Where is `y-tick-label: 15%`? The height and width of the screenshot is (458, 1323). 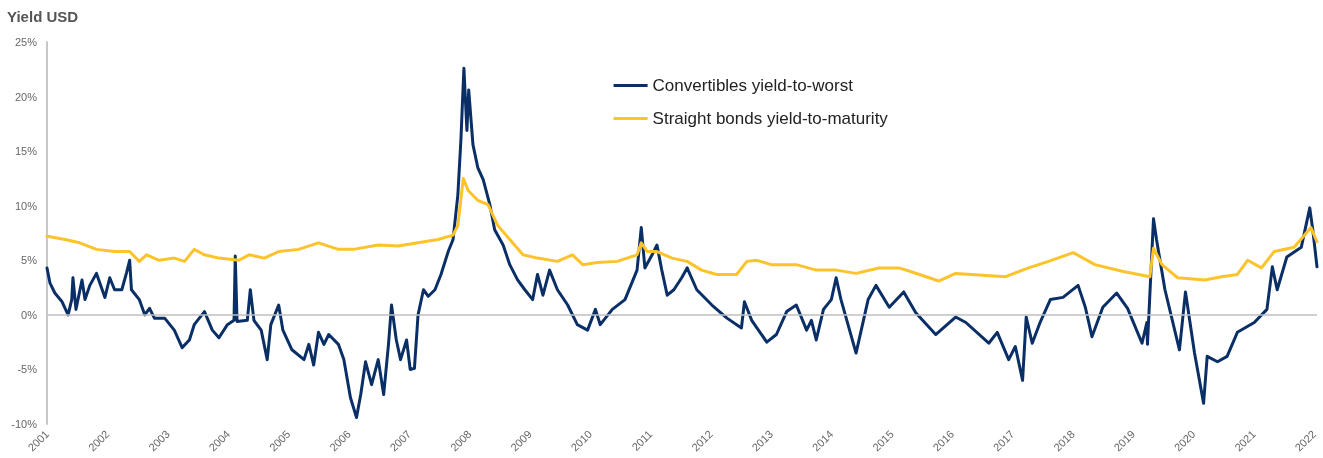 y-tick-label: 15% is located at coordinates (26, 151).